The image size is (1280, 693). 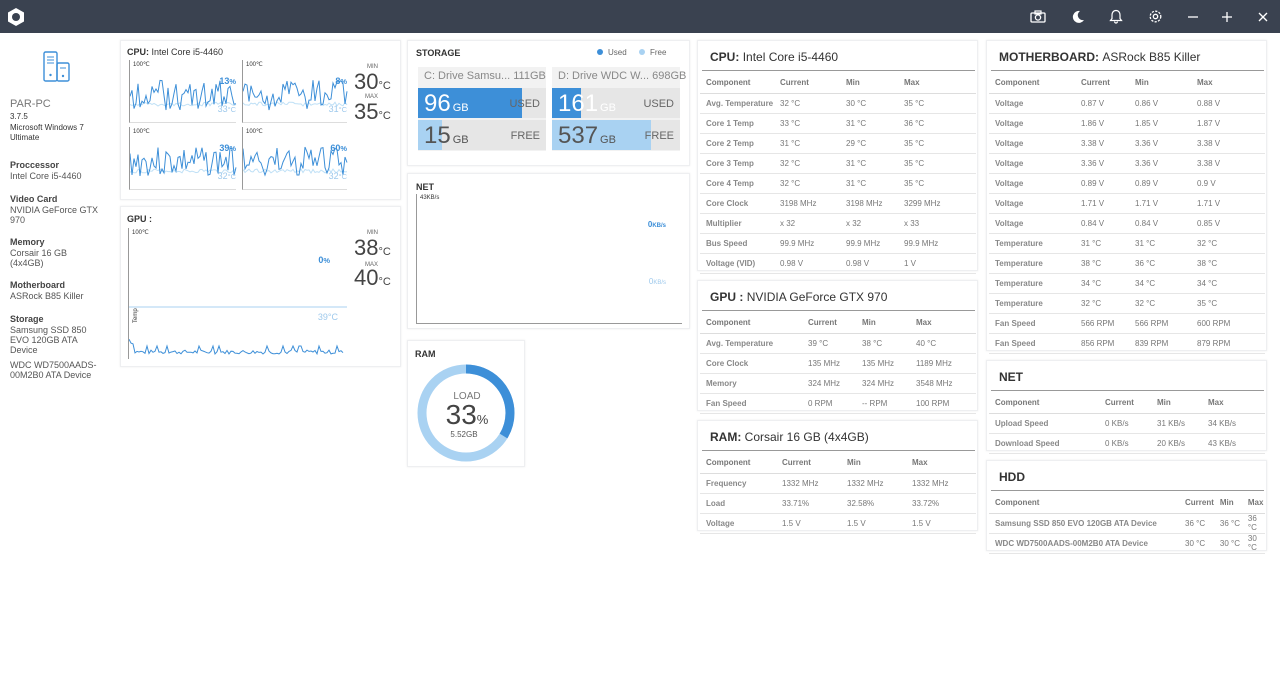 I want to click on table-cell: 33.72%, so click(x=941, y=503).